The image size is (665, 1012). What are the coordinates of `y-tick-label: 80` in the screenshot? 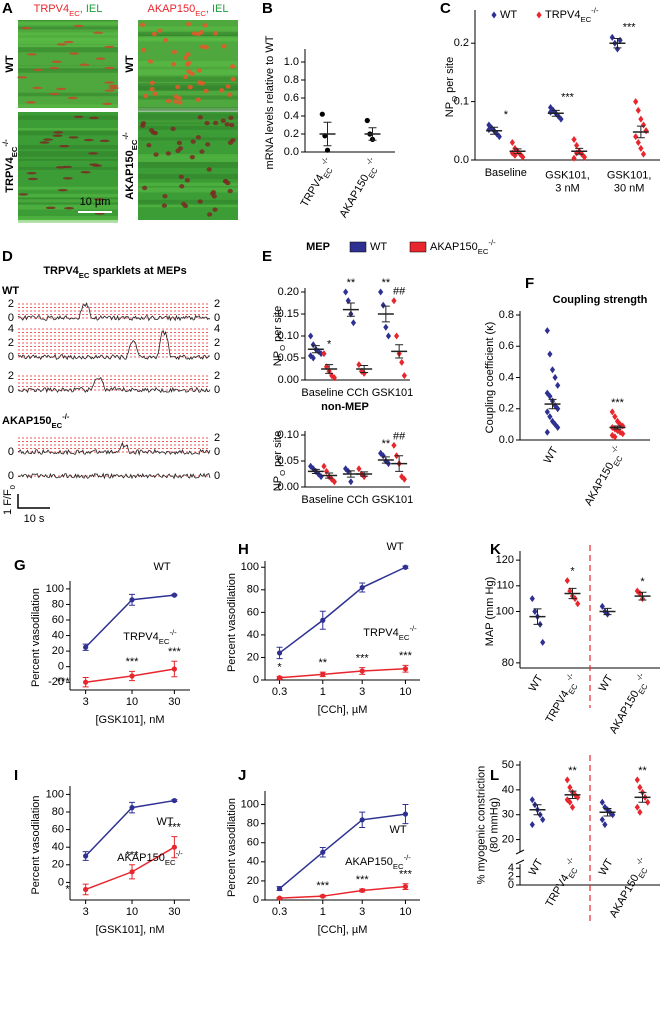 It's located at (253, 590).